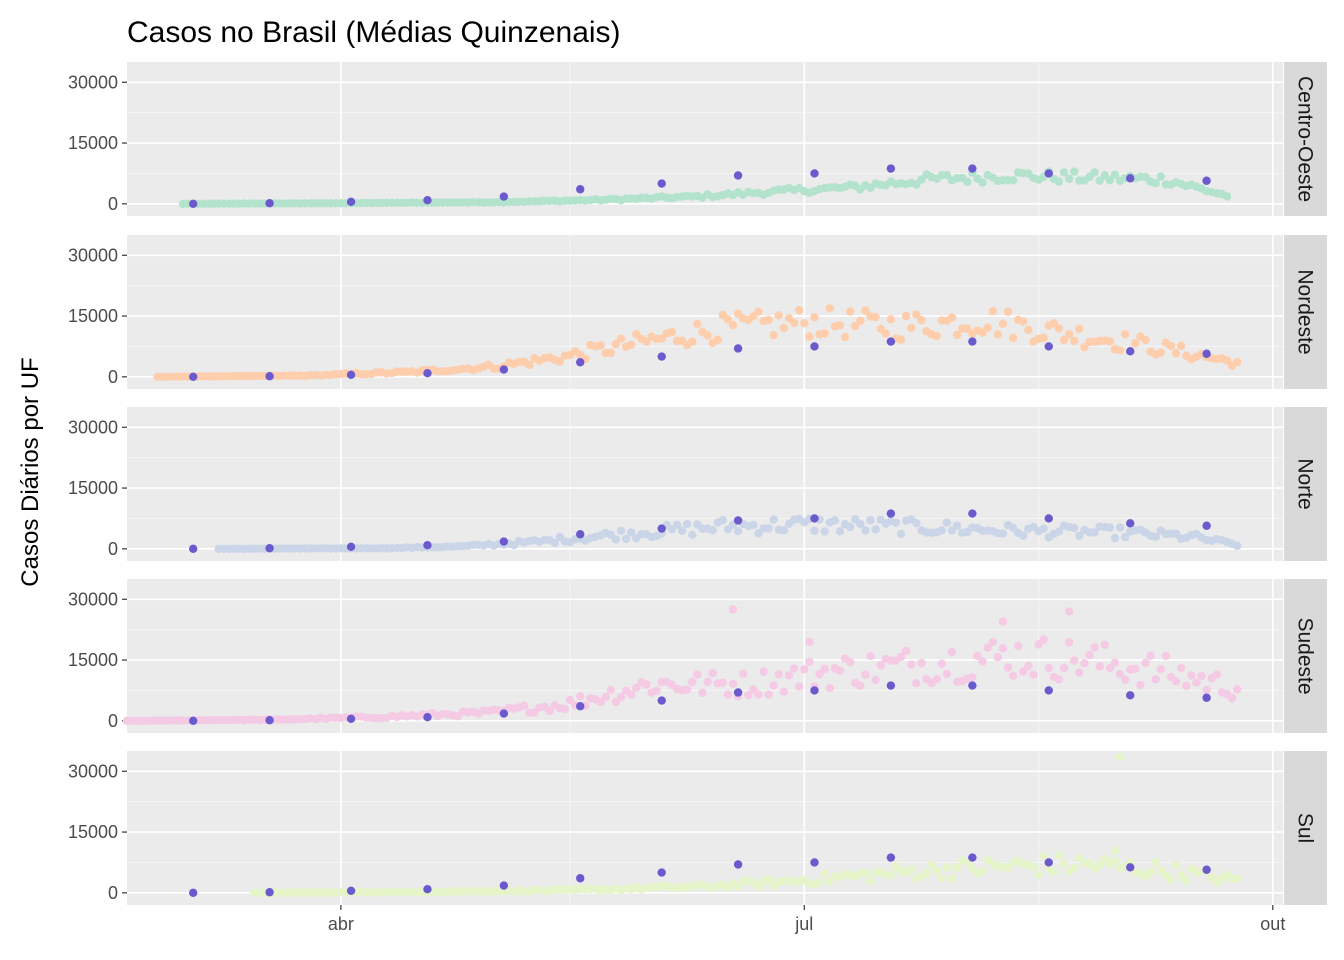 This screenshot has height=960, width=1344. Describe the element at coordinates (803, 924) in the screenshot. I see `x-tick-label: jul` at that location.